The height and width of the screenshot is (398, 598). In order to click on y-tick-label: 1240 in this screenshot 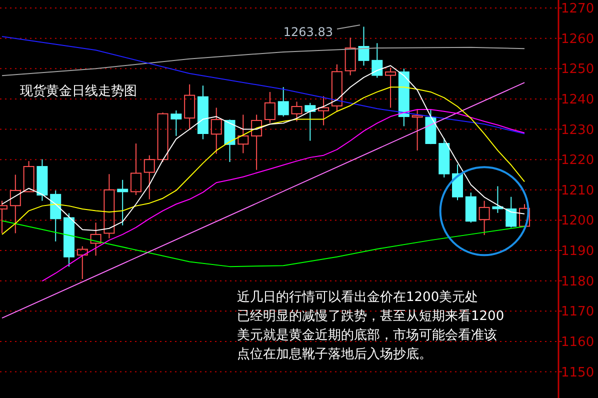, I will do `click(577, 100)`.